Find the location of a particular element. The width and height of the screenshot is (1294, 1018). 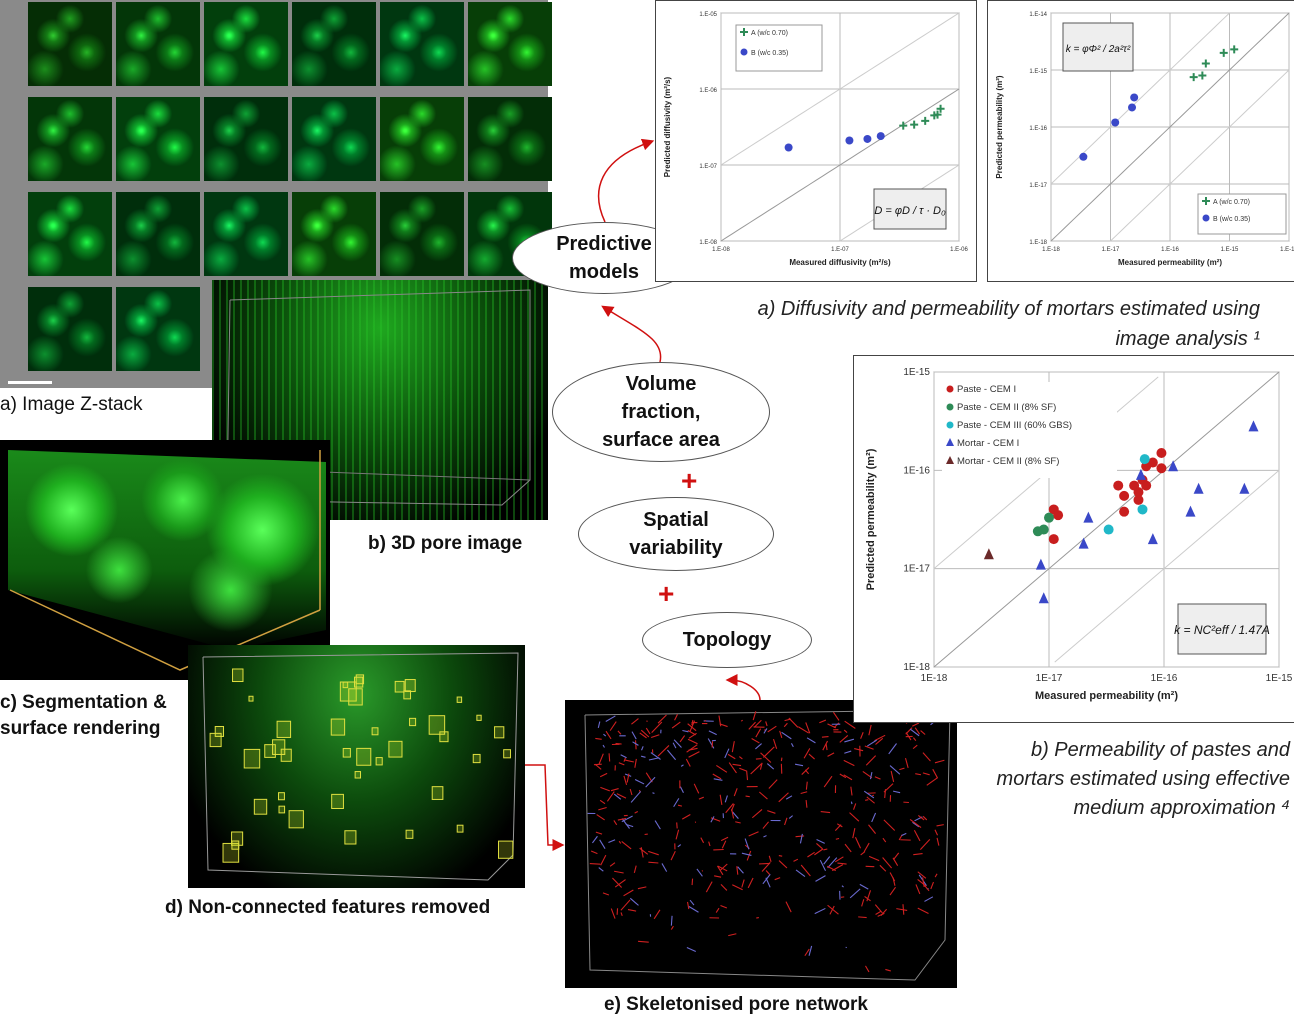

plus-sign: + is located at coordinates (689, 480).